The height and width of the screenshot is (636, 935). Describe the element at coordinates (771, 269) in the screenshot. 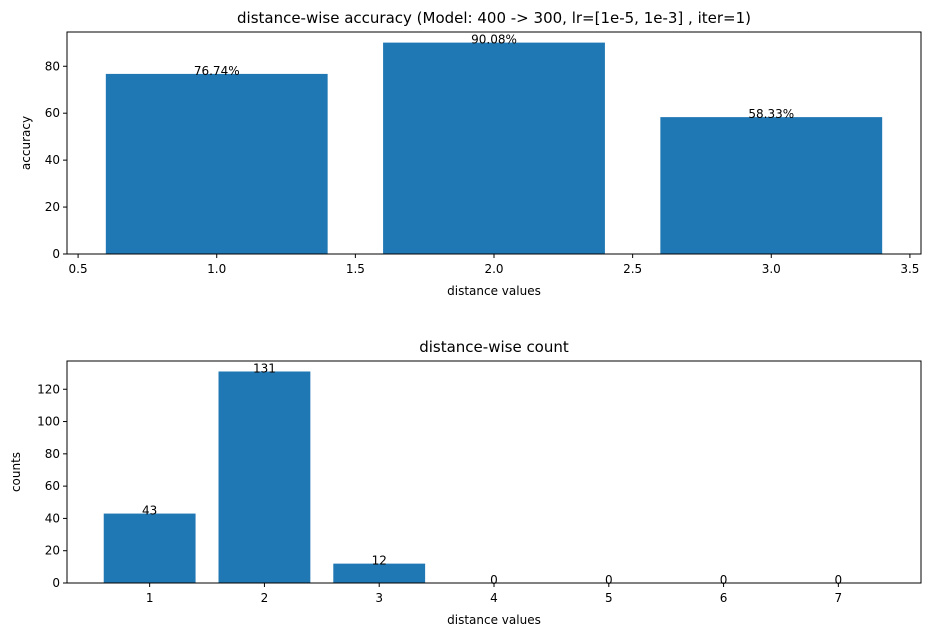

I see `accuracy-x-tick-label-5: 3.0` at that location.